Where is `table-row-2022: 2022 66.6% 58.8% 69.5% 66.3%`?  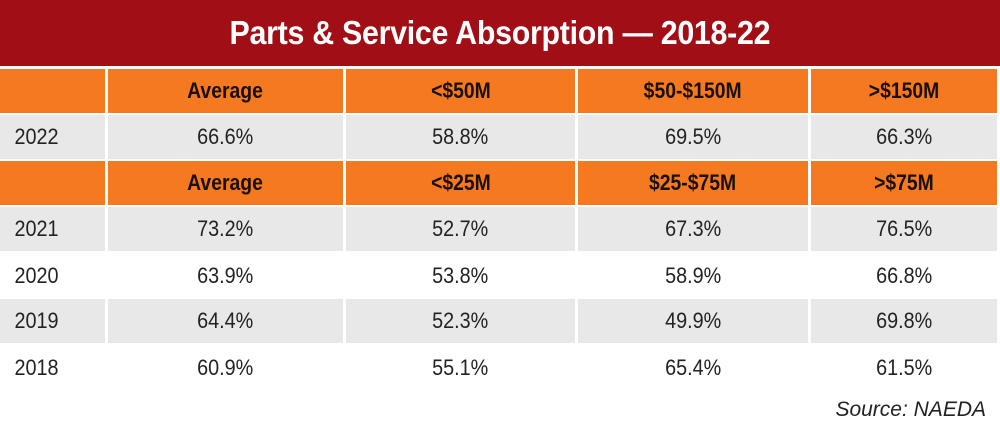
table-row-2022: 2022 66.6% 58.8% 69.5% 66.3% is located at coordinates (499, 137).